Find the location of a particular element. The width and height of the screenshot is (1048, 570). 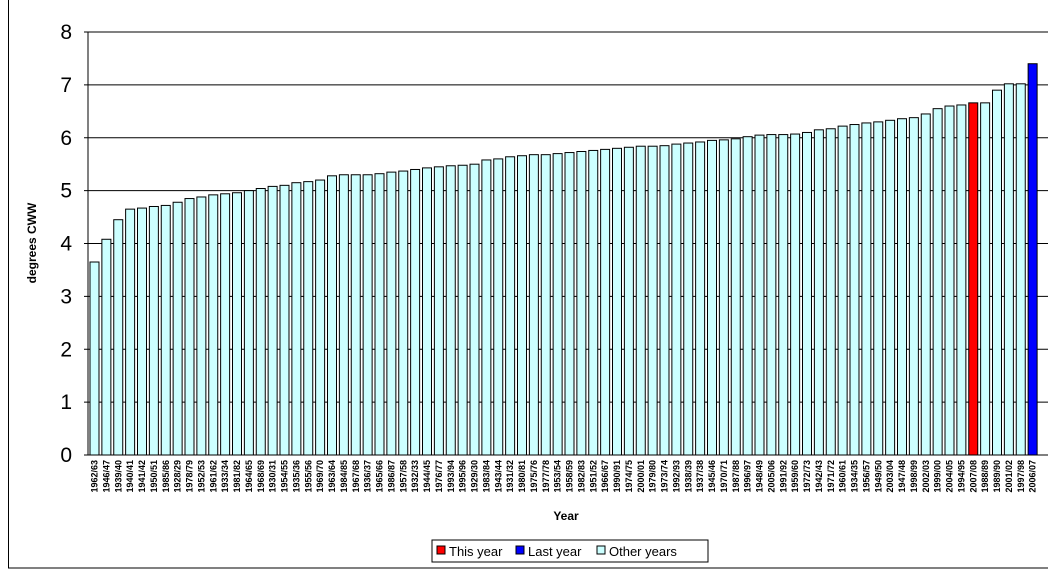

x-tick-label: 1932/33 is located at coordinates (415, 476).